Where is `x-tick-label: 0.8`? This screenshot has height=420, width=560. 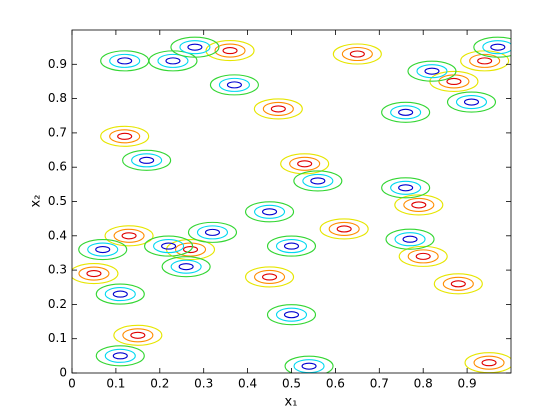 x-tick-label: 0.8 is located at coordinates (423, 384).